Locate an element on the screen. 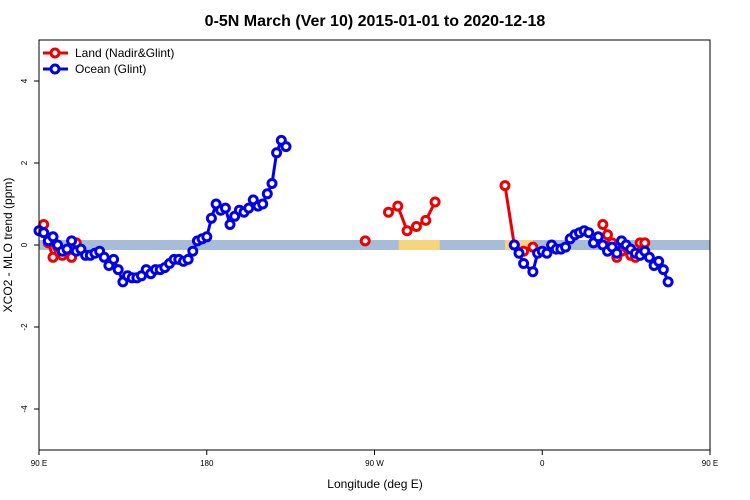 Image resolution: width=750 pixels, height=500 pixels. y-tick-label: -2 is located at coordinates (24, 327).